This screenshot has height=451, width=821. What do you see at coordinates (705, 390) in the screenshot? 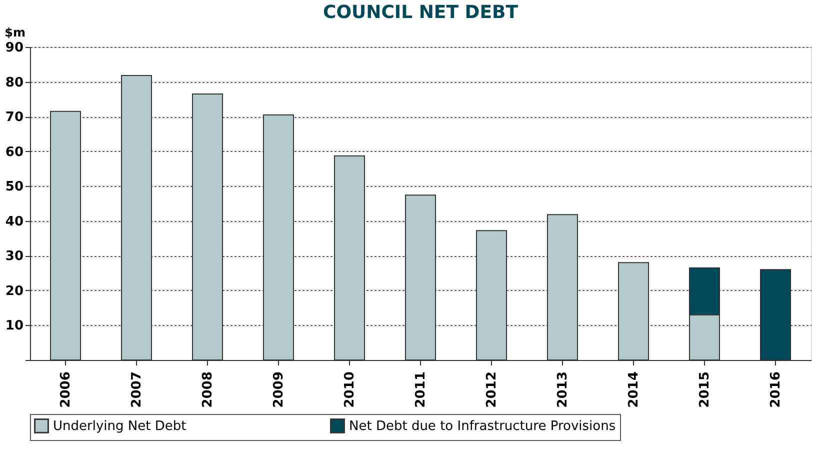
I see `x-tick-label: 2015` at bounding box center [705, 390].